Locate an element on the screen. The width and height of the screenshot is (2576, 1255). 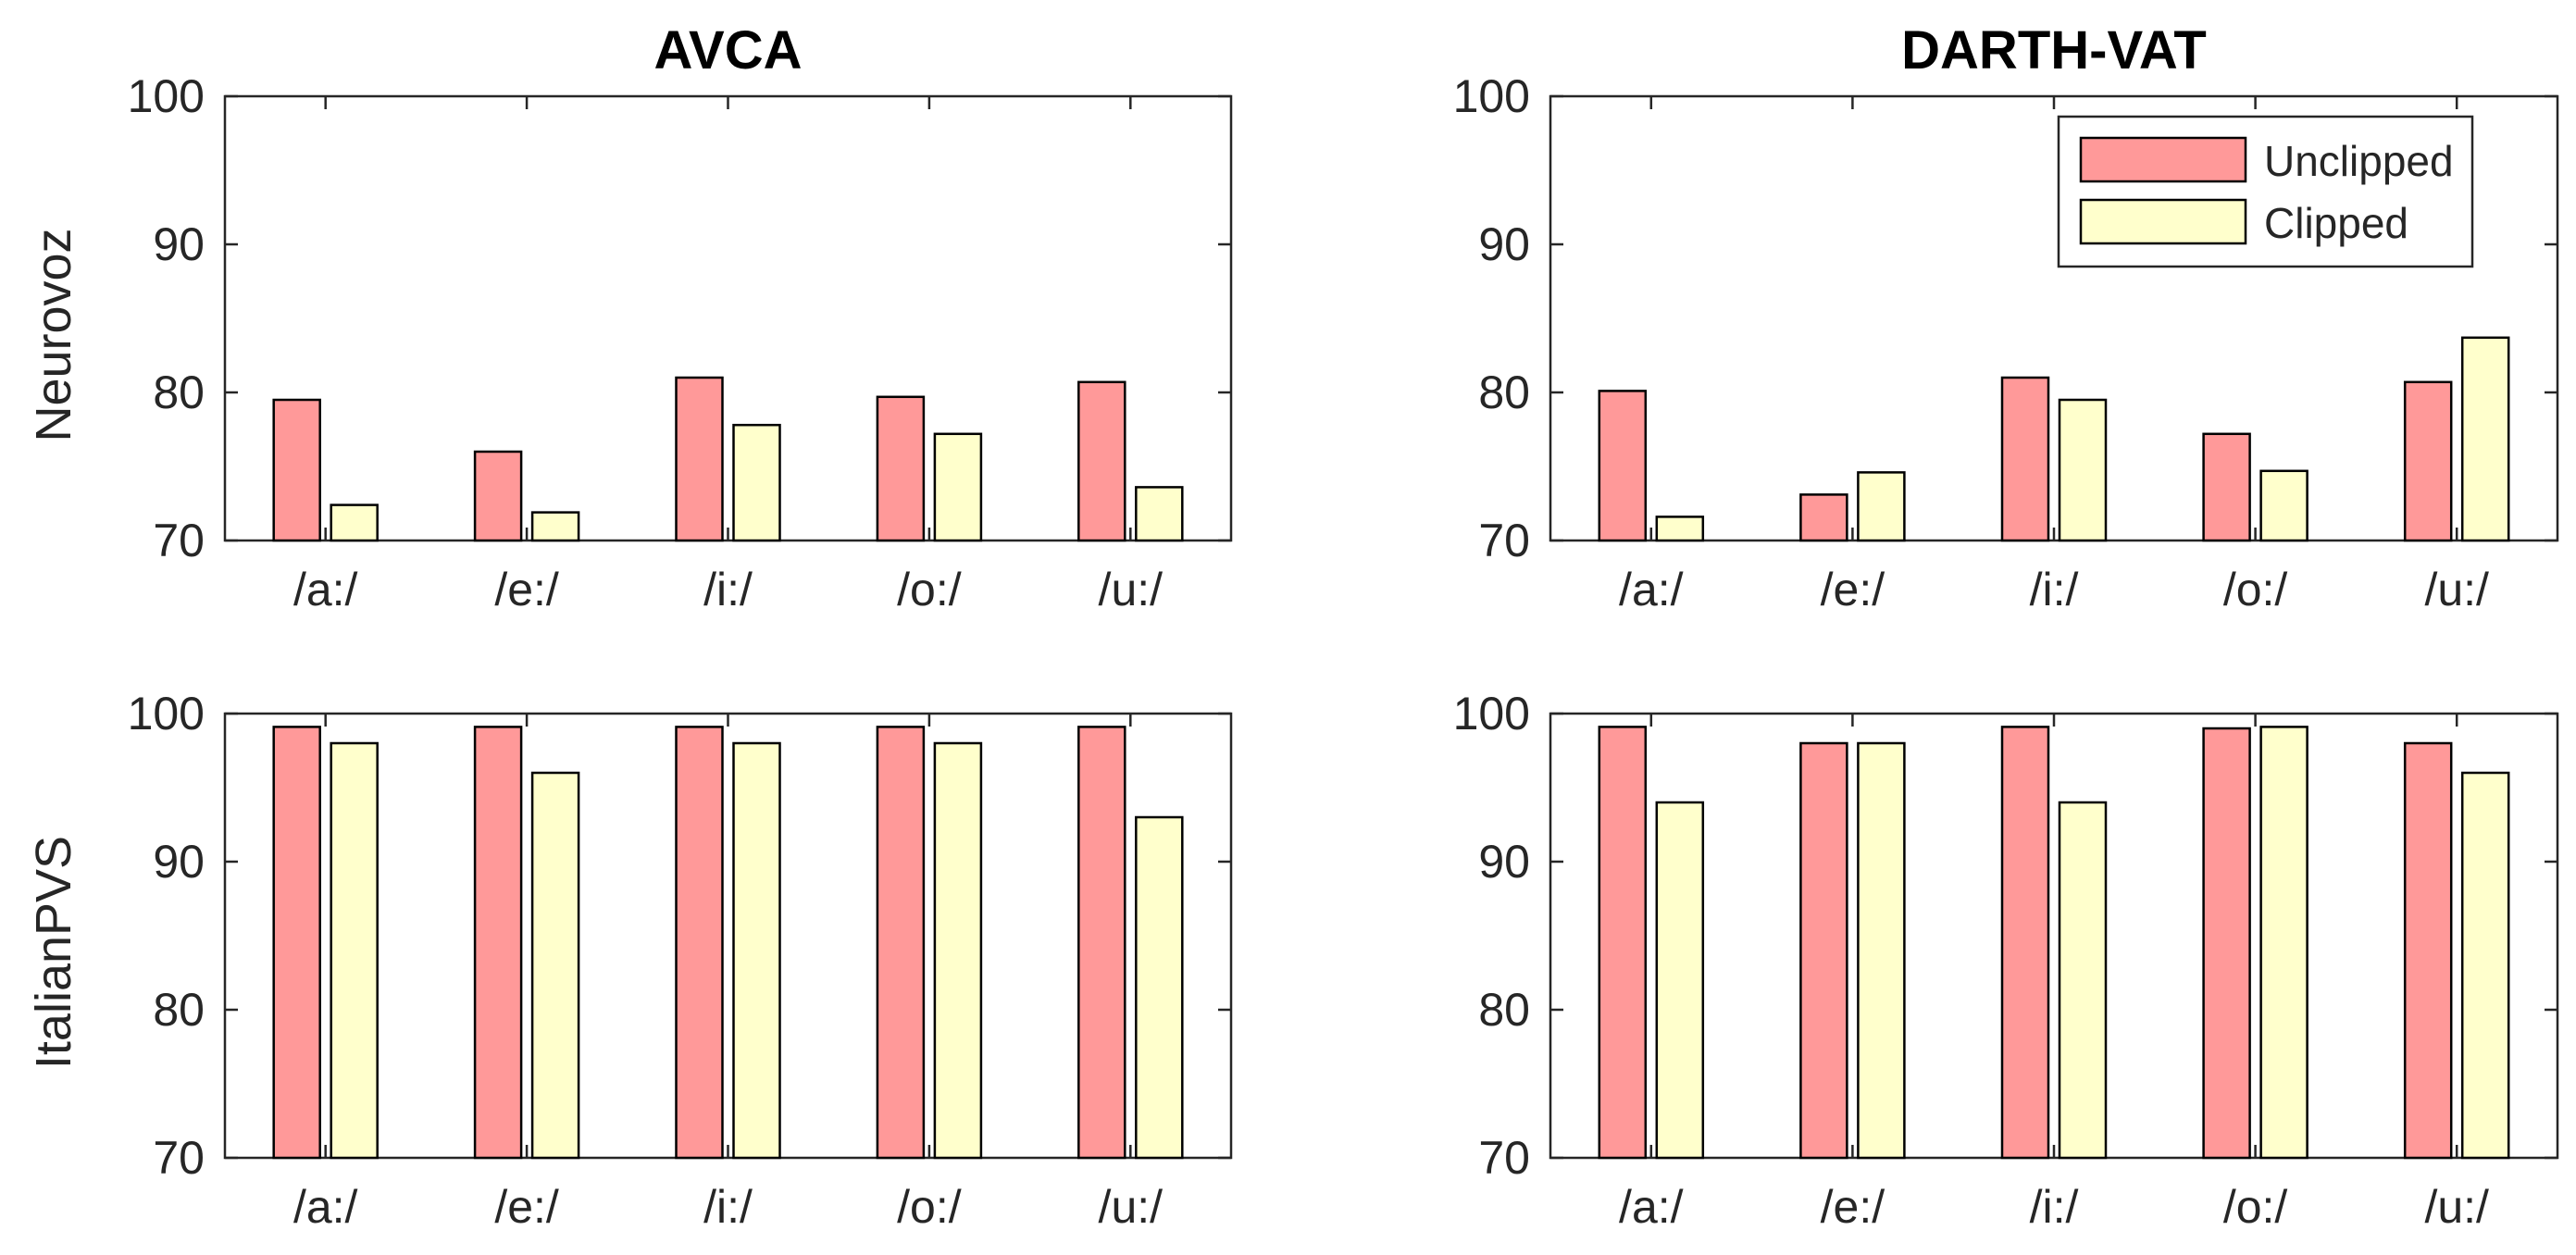
y-axis-label: Neurovoz is located at coordinates (53, 334).